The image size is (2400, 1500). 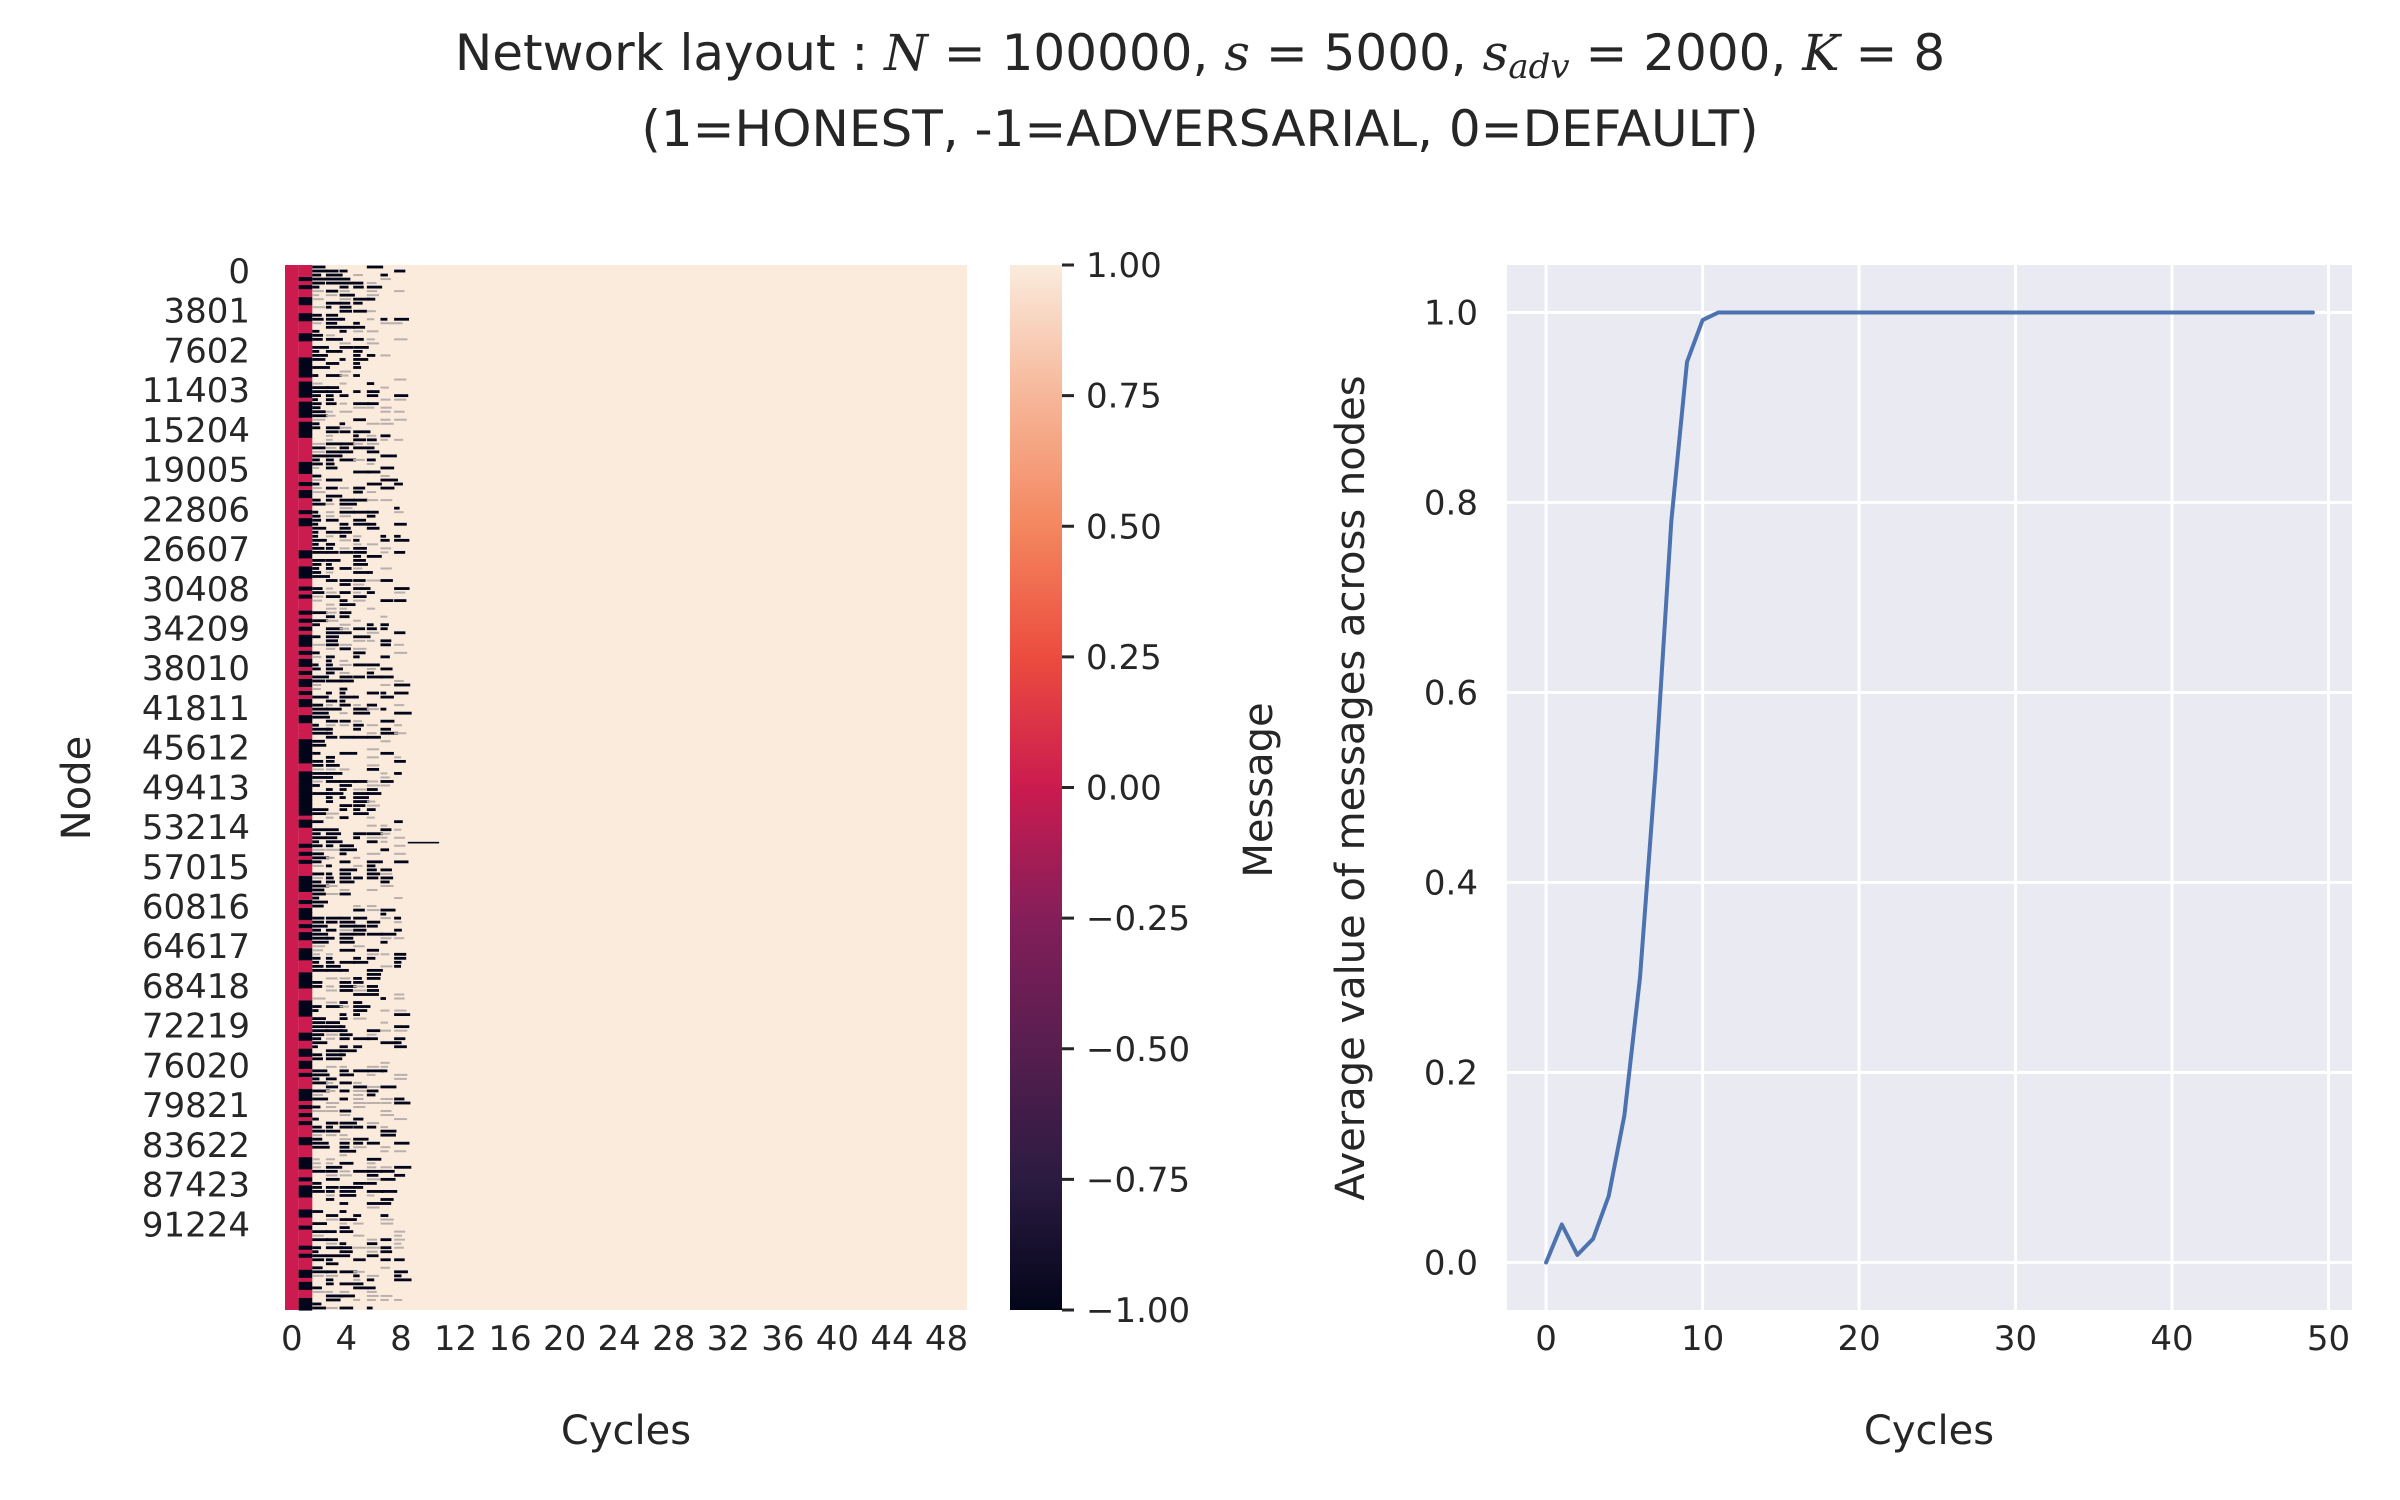 I want to click on colorbar-tick-label: 0.25, so click(x=1124, y=658).